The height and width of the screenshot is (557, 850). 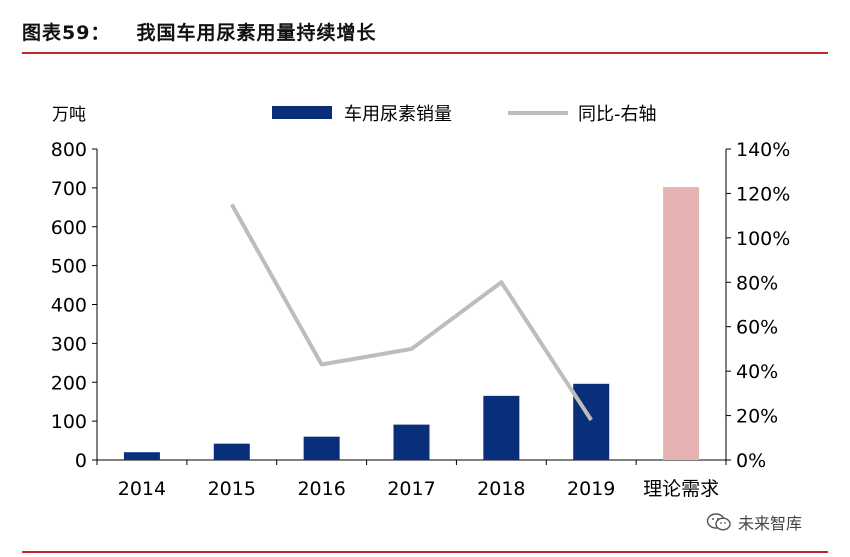 What do you see at coordinates (763, 194) in the screenshot?
I see `y-tick-label-right: 120%` at bounding box center [763, 194].